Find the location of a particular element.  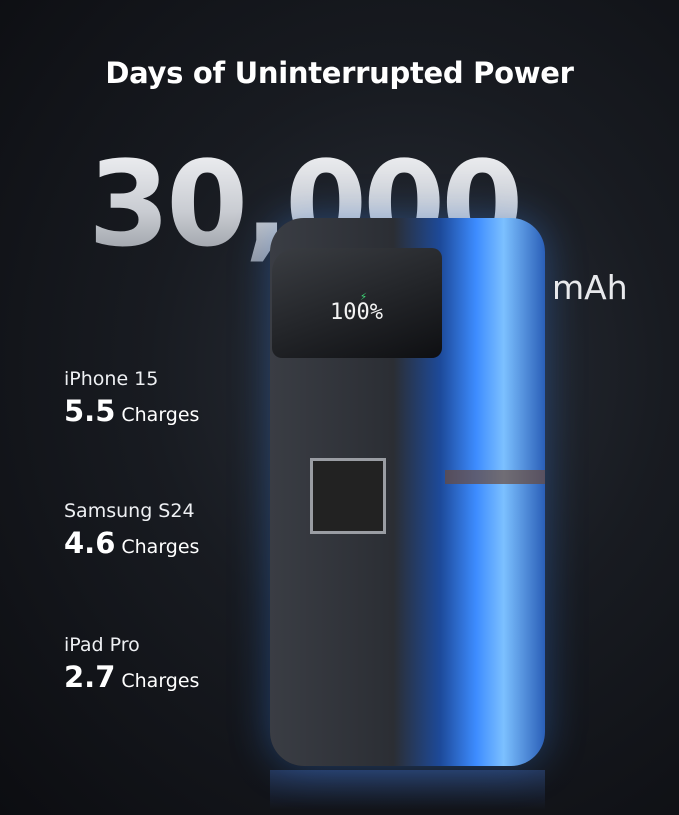

headline: Days of Uninterrupted Power is located at coordinates (339, 73).